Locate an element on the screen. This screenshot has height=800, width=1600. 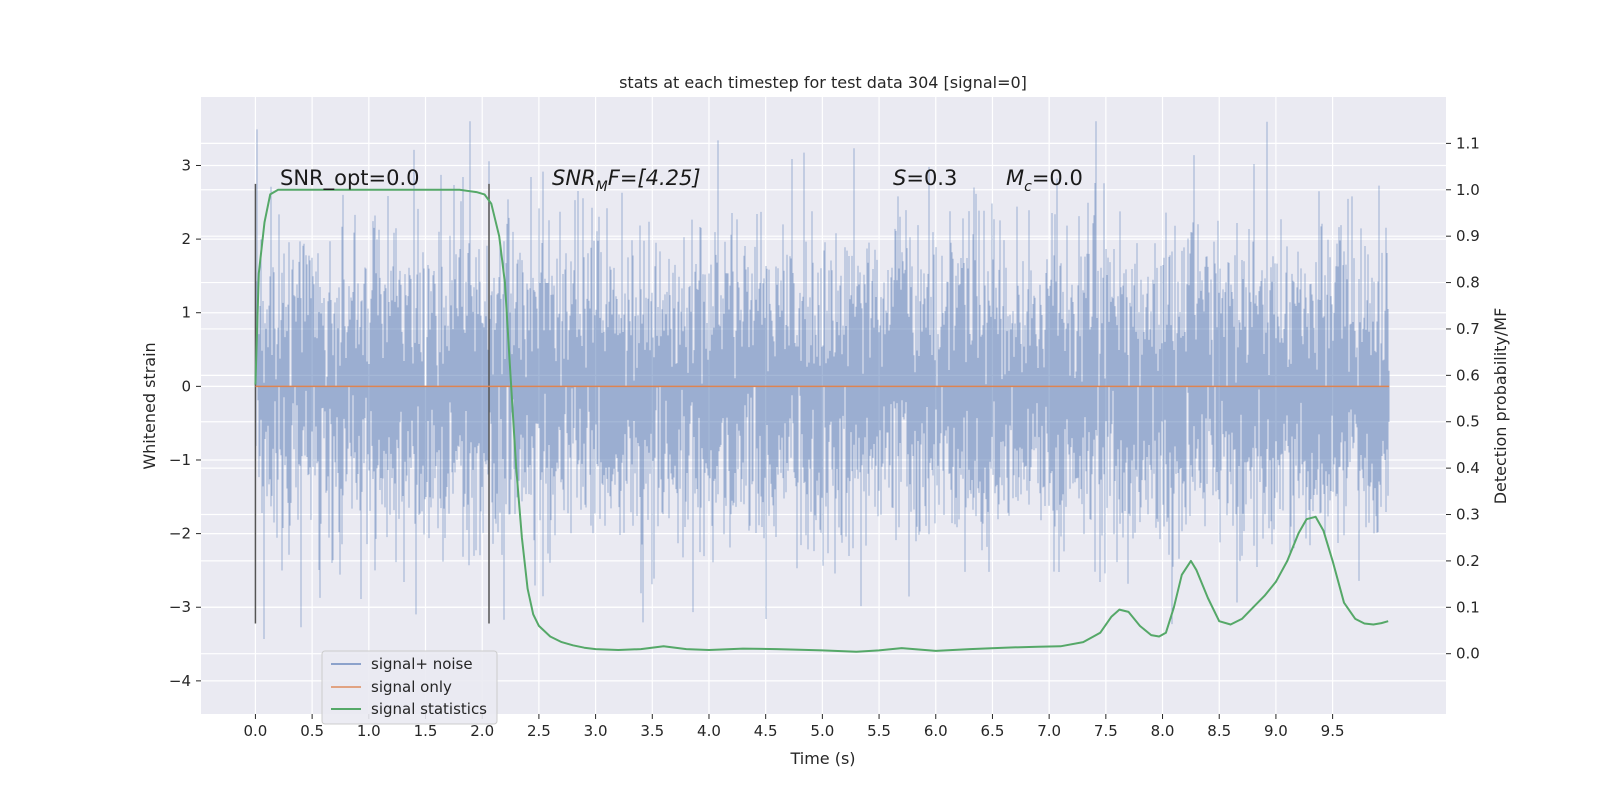
right-y-tick-label: 0.4 is located at coordinates (1468, 468).